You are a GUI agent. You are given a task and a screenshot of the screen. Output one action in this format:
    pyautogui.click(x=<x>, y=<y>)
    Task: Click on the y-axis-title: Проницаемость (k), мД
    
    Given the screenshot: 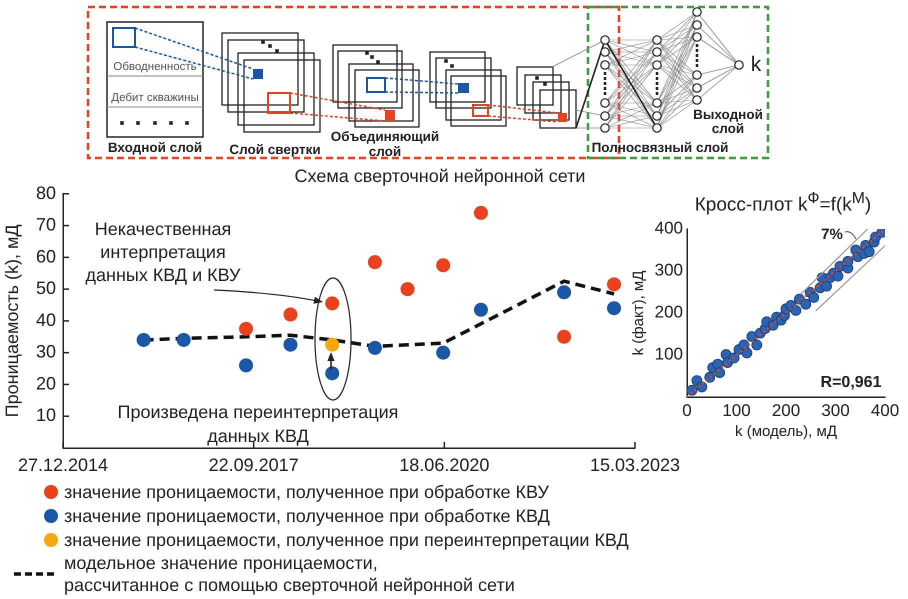 What is the action you would take?
    pyautogui.click(x=12, y=321)
    